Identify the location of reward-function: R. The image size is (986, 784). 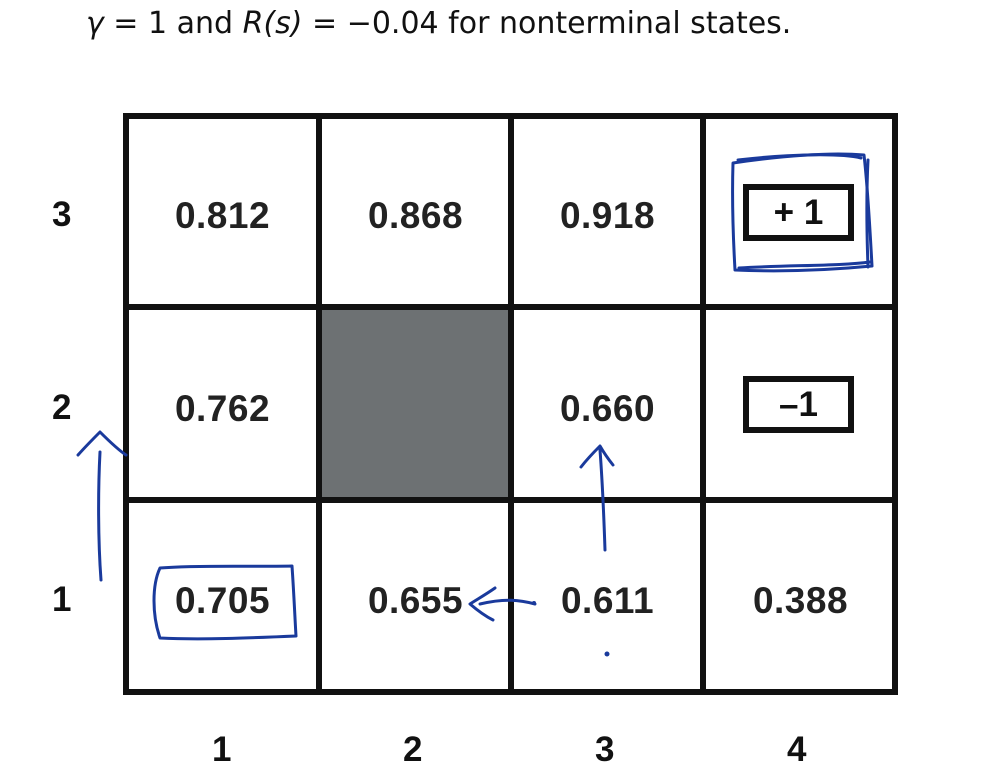
(253, 23).